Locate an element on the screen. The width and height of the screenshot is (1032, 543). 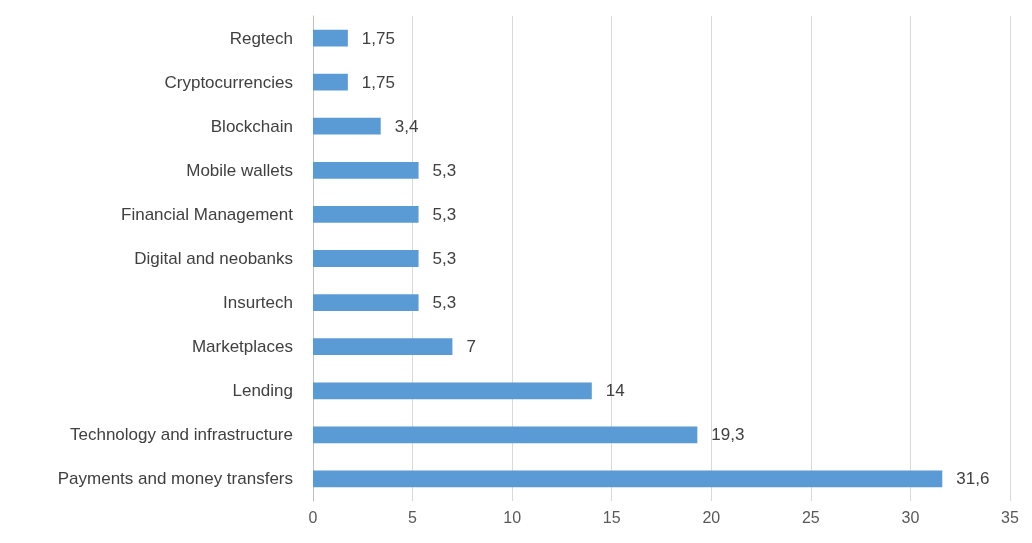
y-tick-label: Lending is located at coordinates (262, 391).